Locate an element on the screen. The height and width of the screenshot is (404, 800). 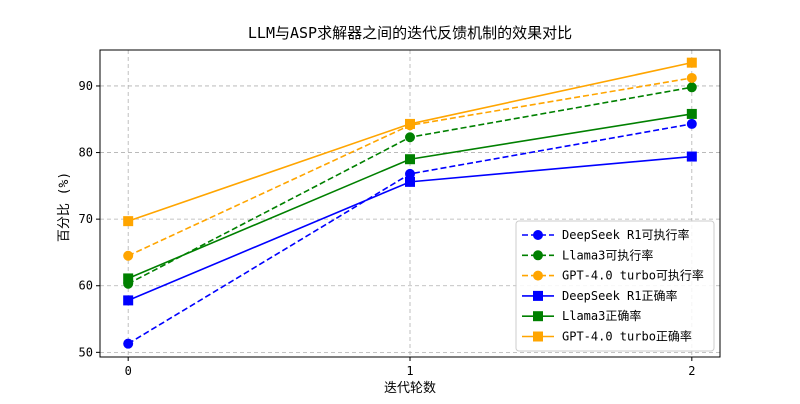
y-tick-label: 50 is located at coordinates (86, 352).